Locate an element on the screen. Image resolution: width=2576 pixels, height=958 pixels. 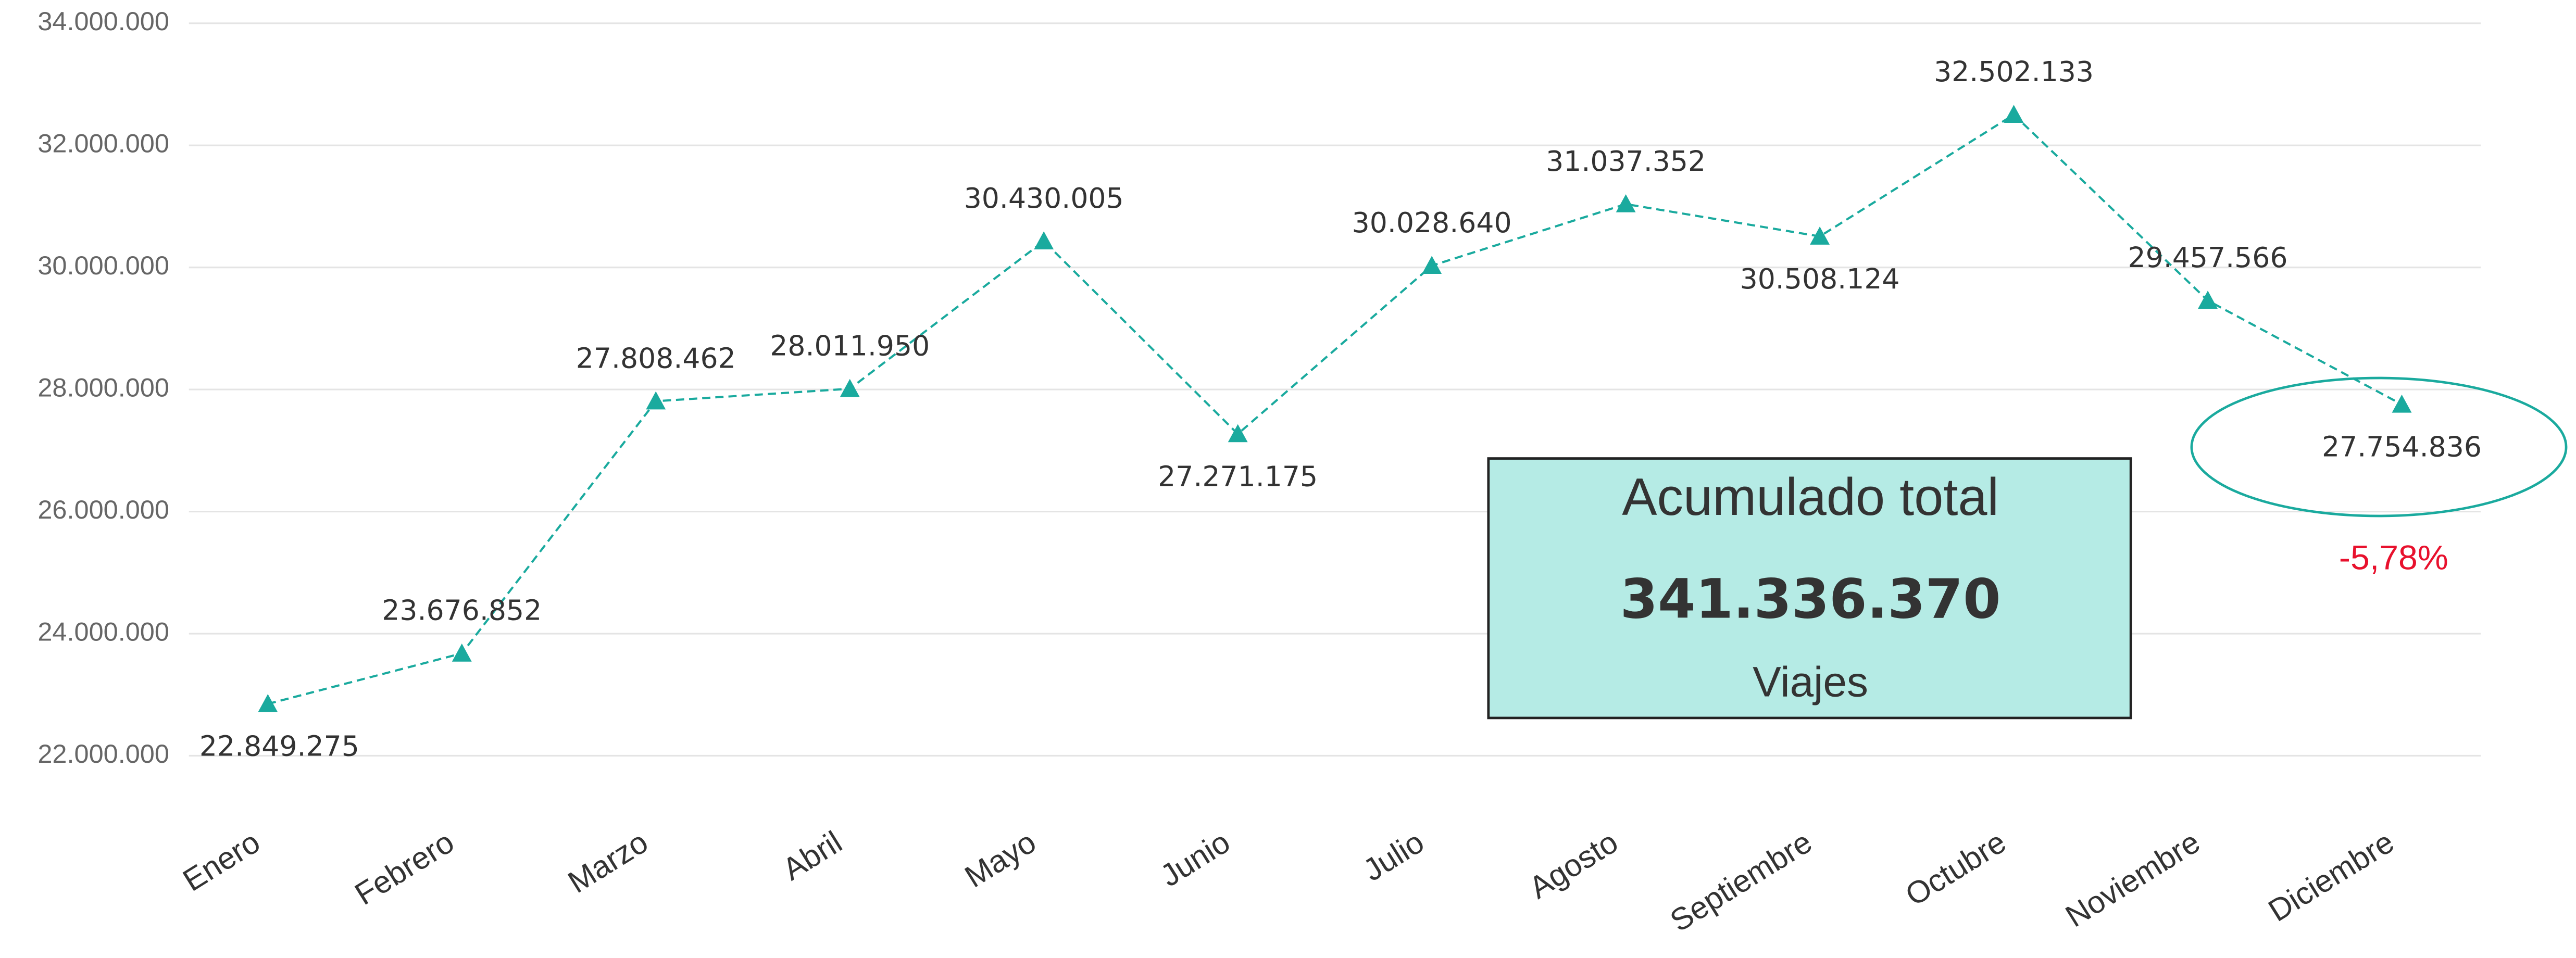
card-unit: Viajes is located at coordinates (1810, 682).